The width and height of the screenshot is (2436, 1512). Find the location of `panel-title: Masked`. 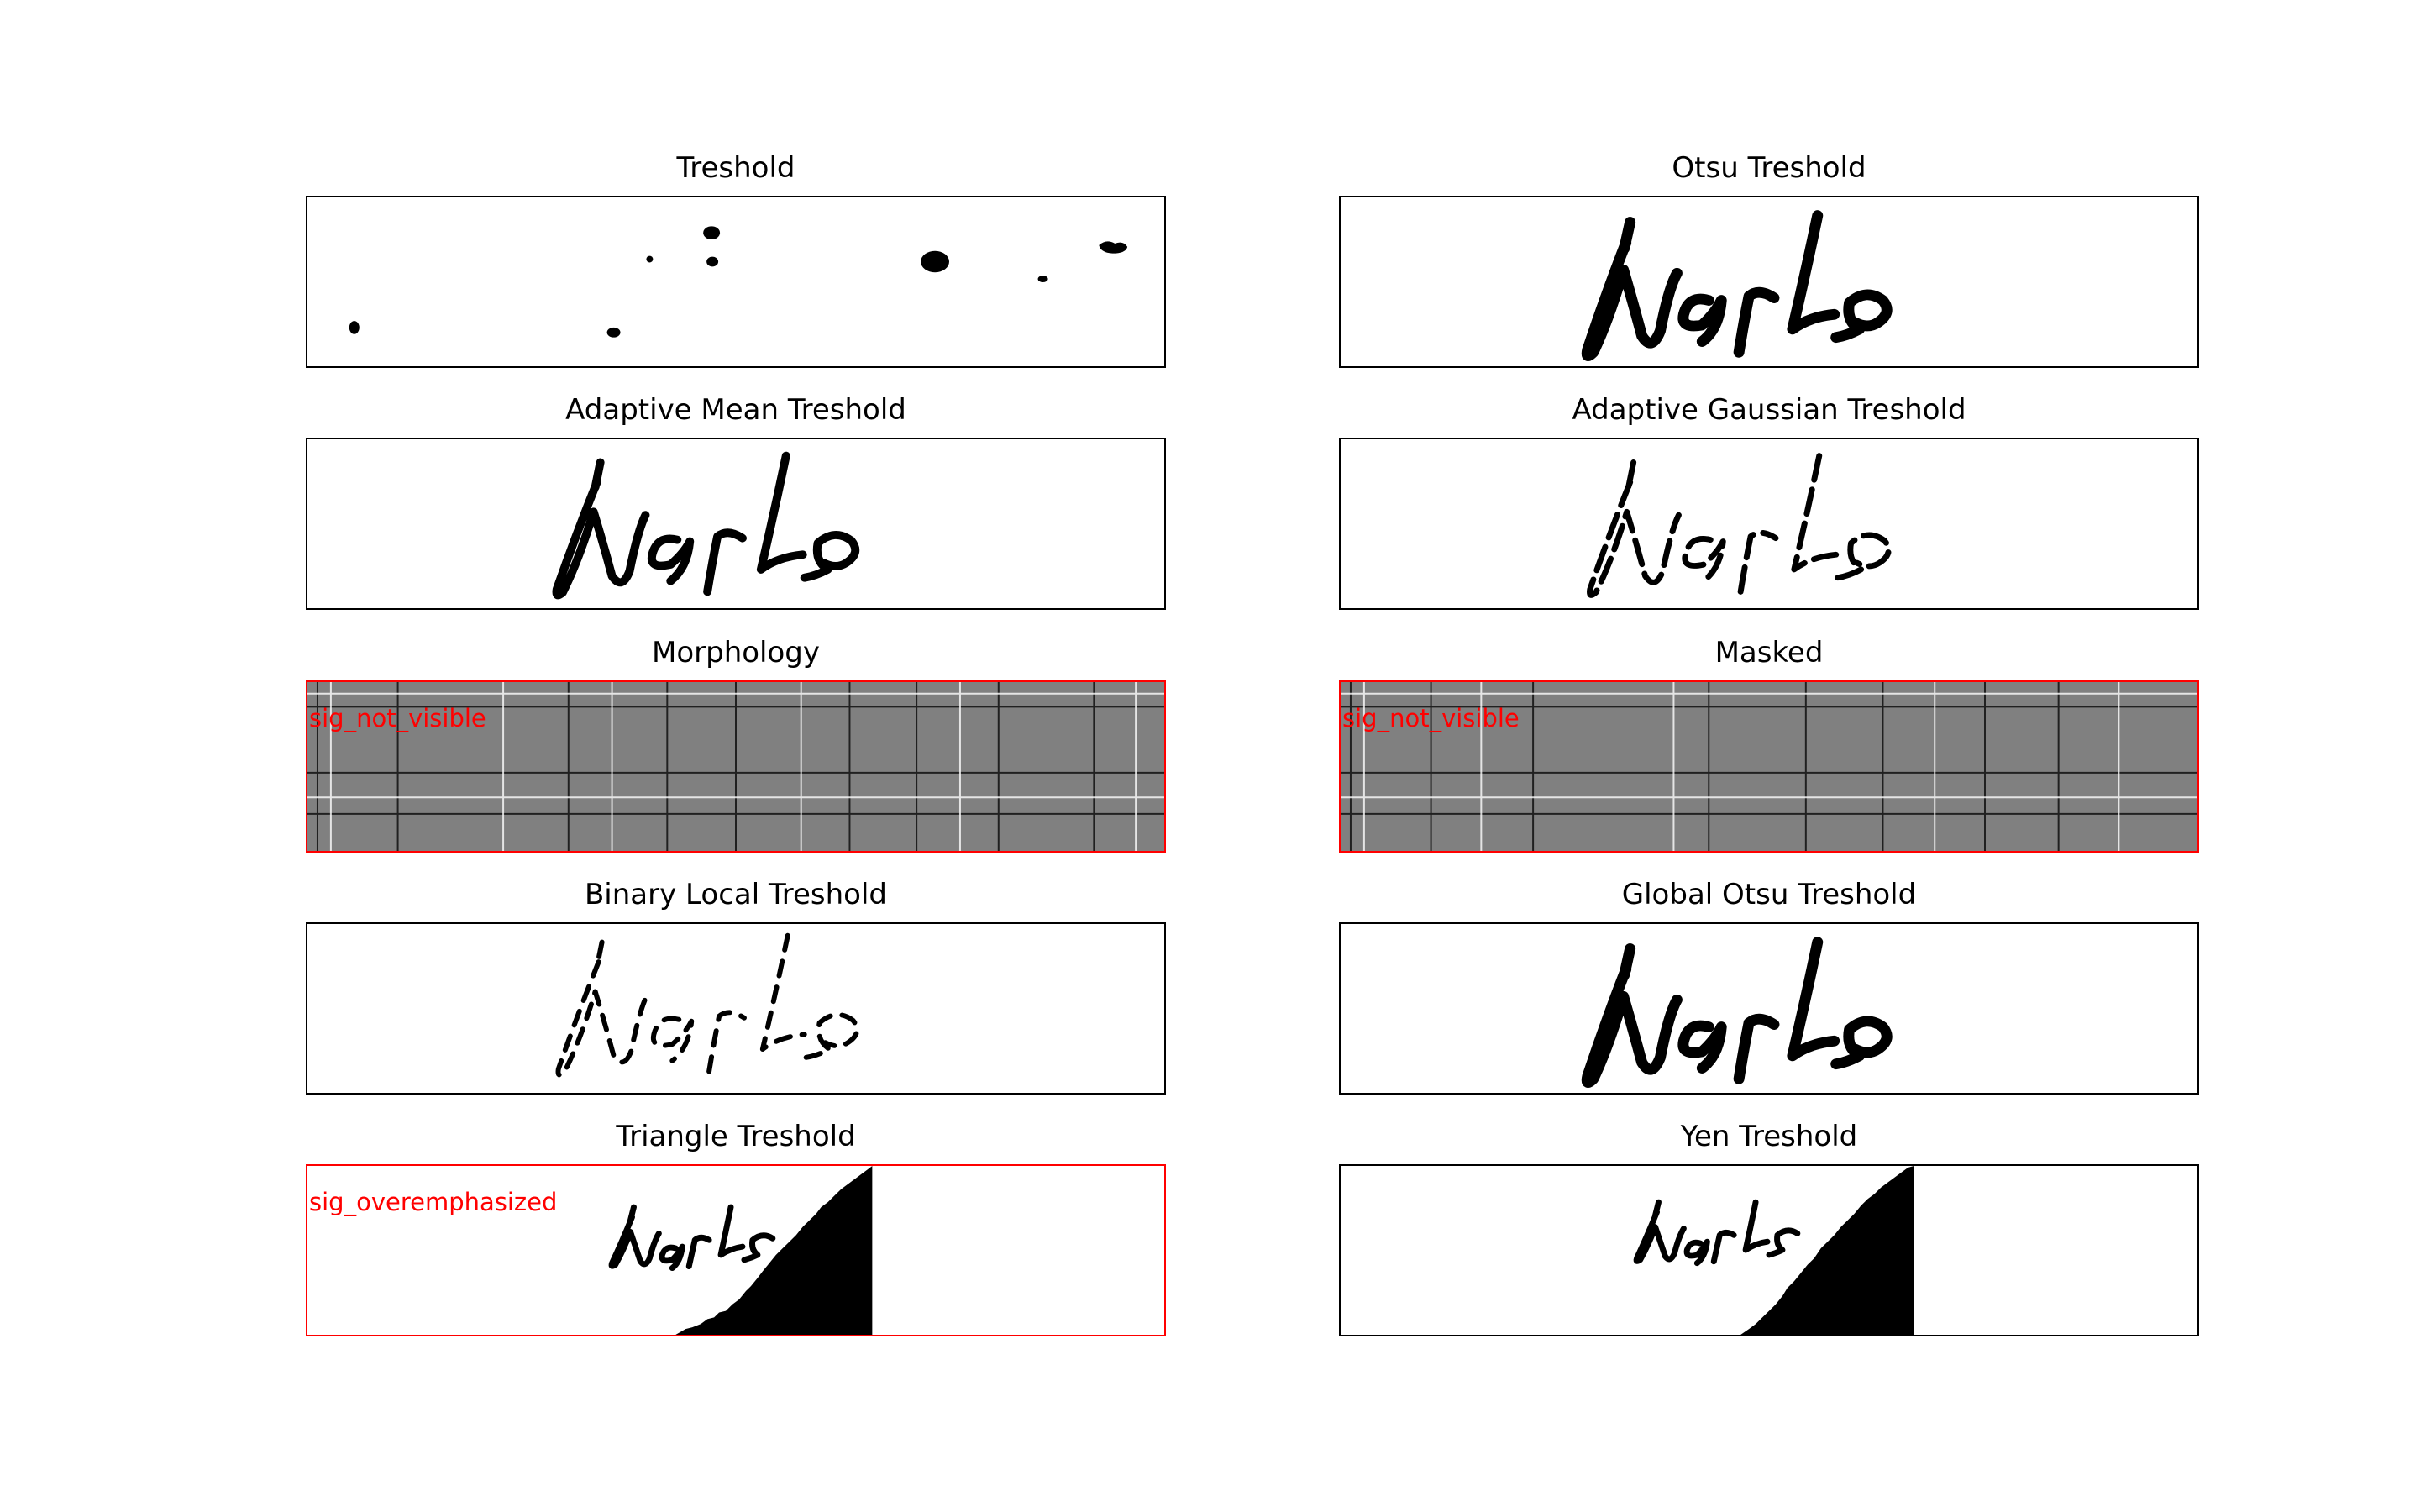

panel-title: Masked is located at coordinates (1769, 652).